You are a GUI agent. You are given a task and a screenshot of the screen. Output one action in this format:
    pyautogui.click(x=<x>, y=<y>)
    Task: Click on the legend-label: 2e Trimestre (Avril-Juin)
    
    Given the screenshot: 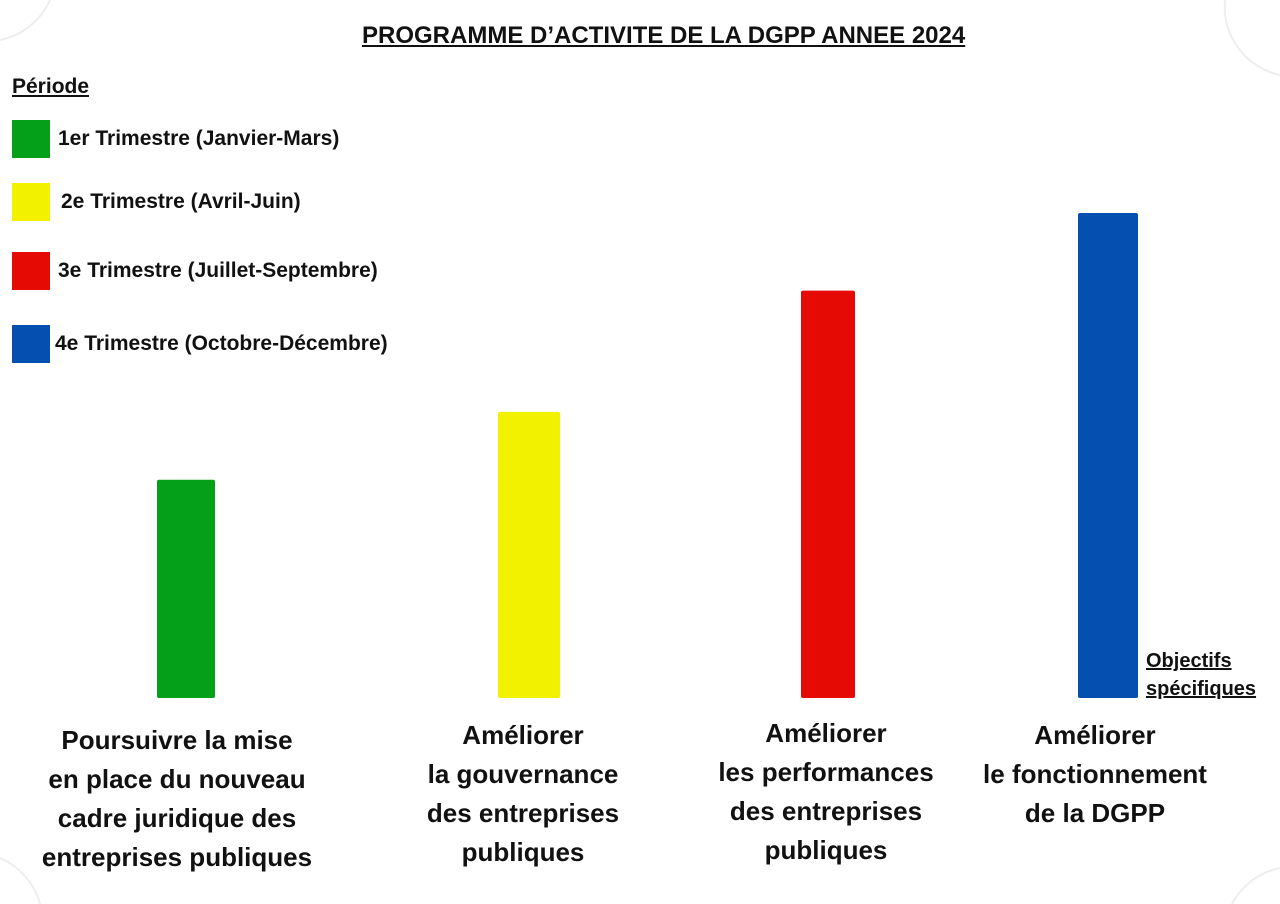 What is the action you would take?
    pyautogui.click(x=181, y=201)
    